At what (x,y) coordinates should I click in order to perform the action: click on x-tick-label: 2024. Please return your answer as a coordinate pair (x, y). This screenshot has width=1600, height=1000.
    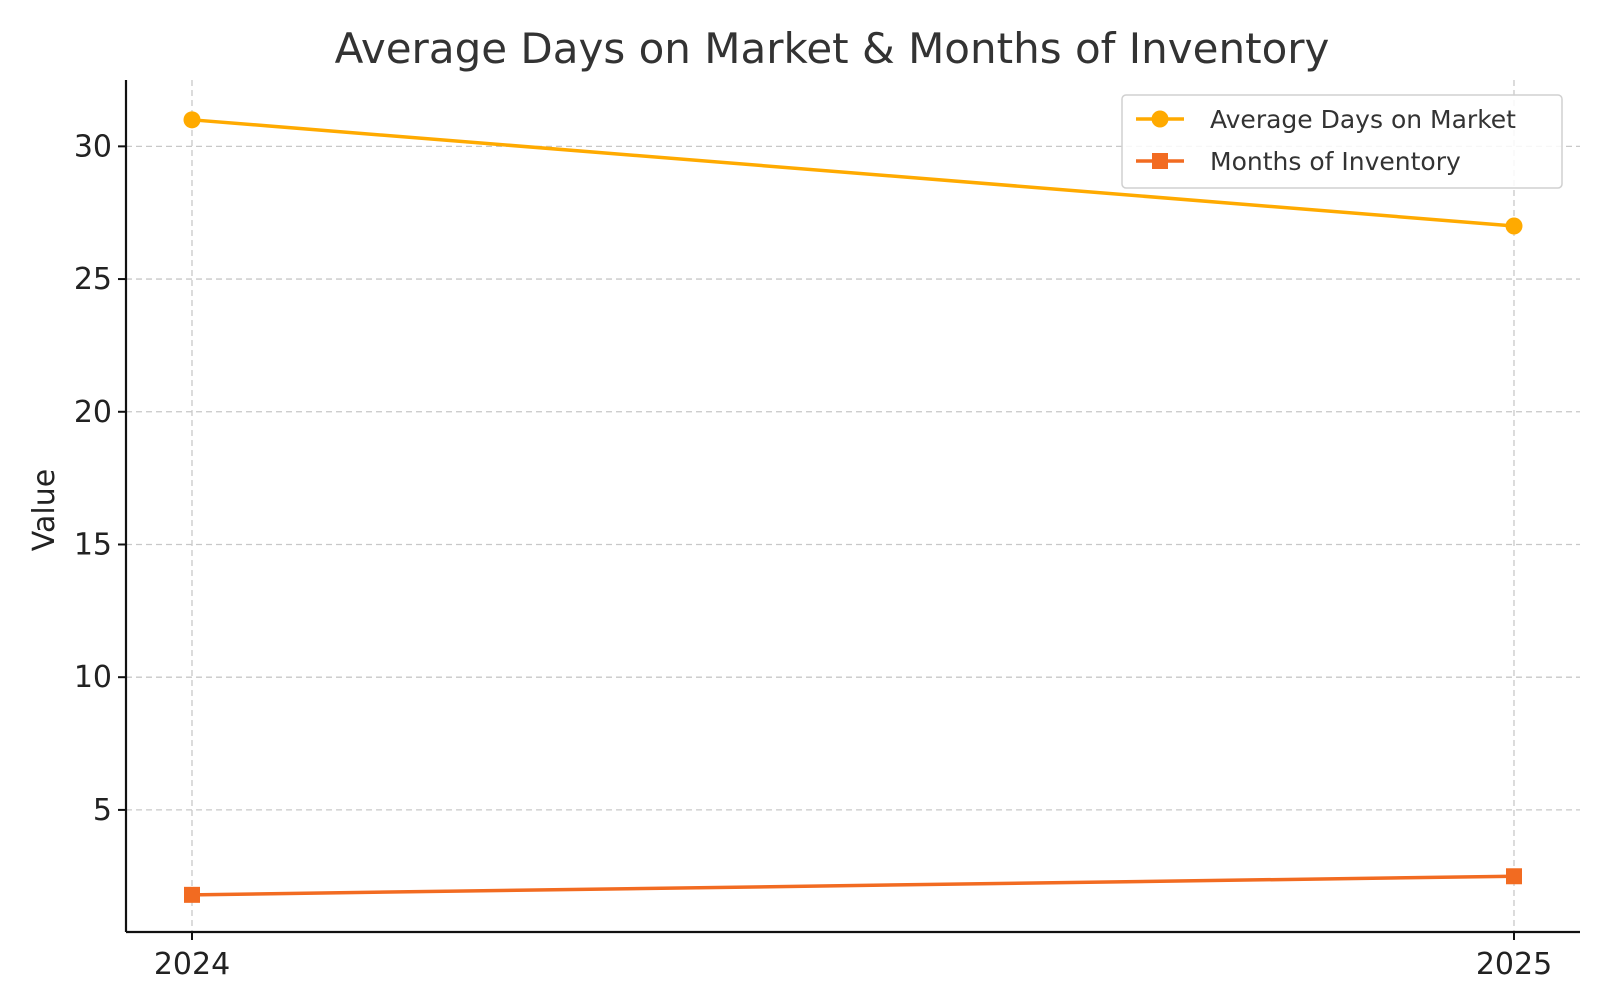
    Looking at the image, I should click on (192, 964).